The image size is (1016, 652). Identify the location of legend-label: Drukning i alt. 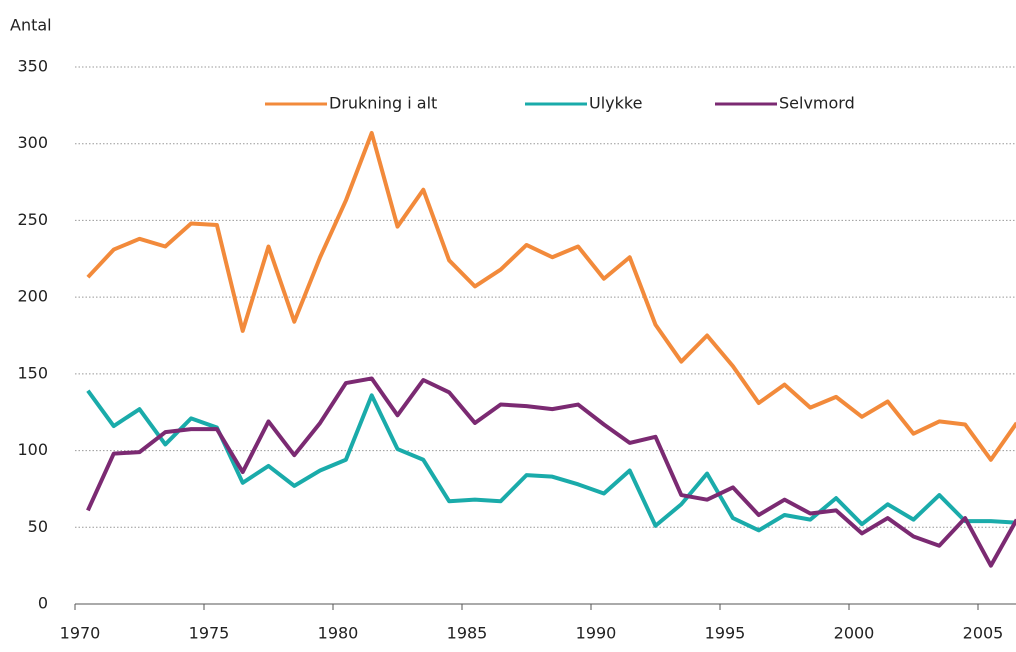
(383, 103).